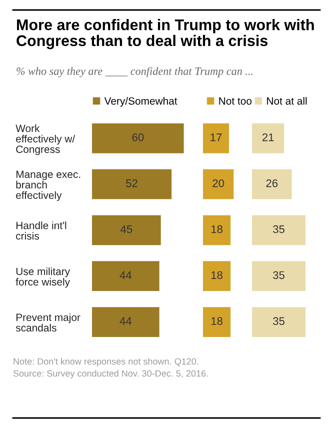 The height and width of the screenshot is (426, 331). What do you see at coordinates (272, 183) in the screenshot?
I see `data-label: 26` at bounding box center [272, 183].